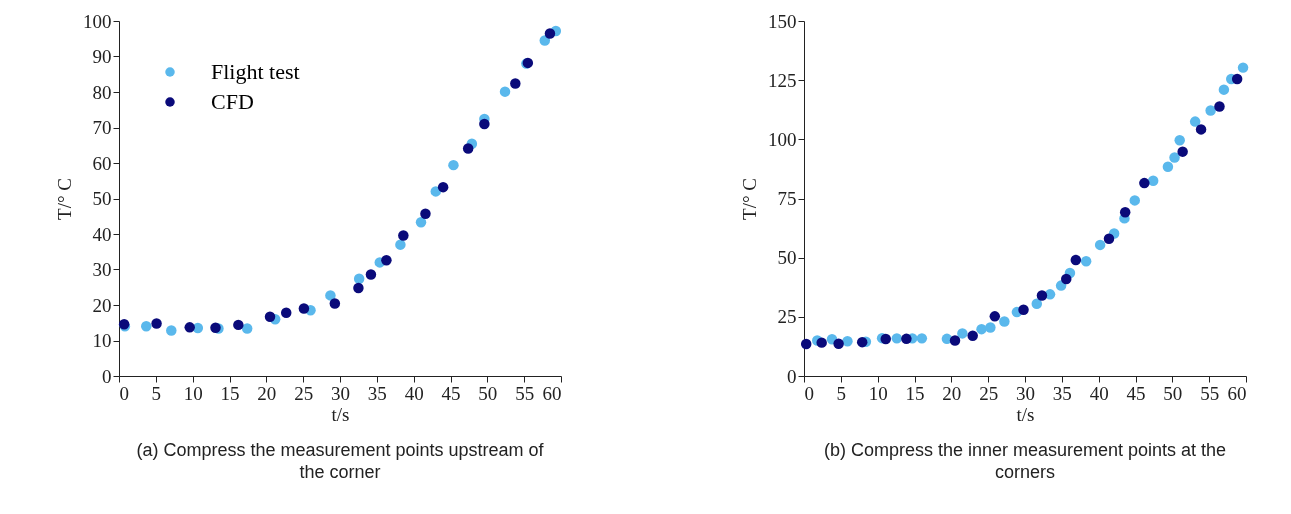 Image resolution: width=1291 pixels, height=514 pixels. What do you see at coordinates (1136, 393) in the screenshot?
I see `x-tick-label: 45` at bounding box center [1136, 393].